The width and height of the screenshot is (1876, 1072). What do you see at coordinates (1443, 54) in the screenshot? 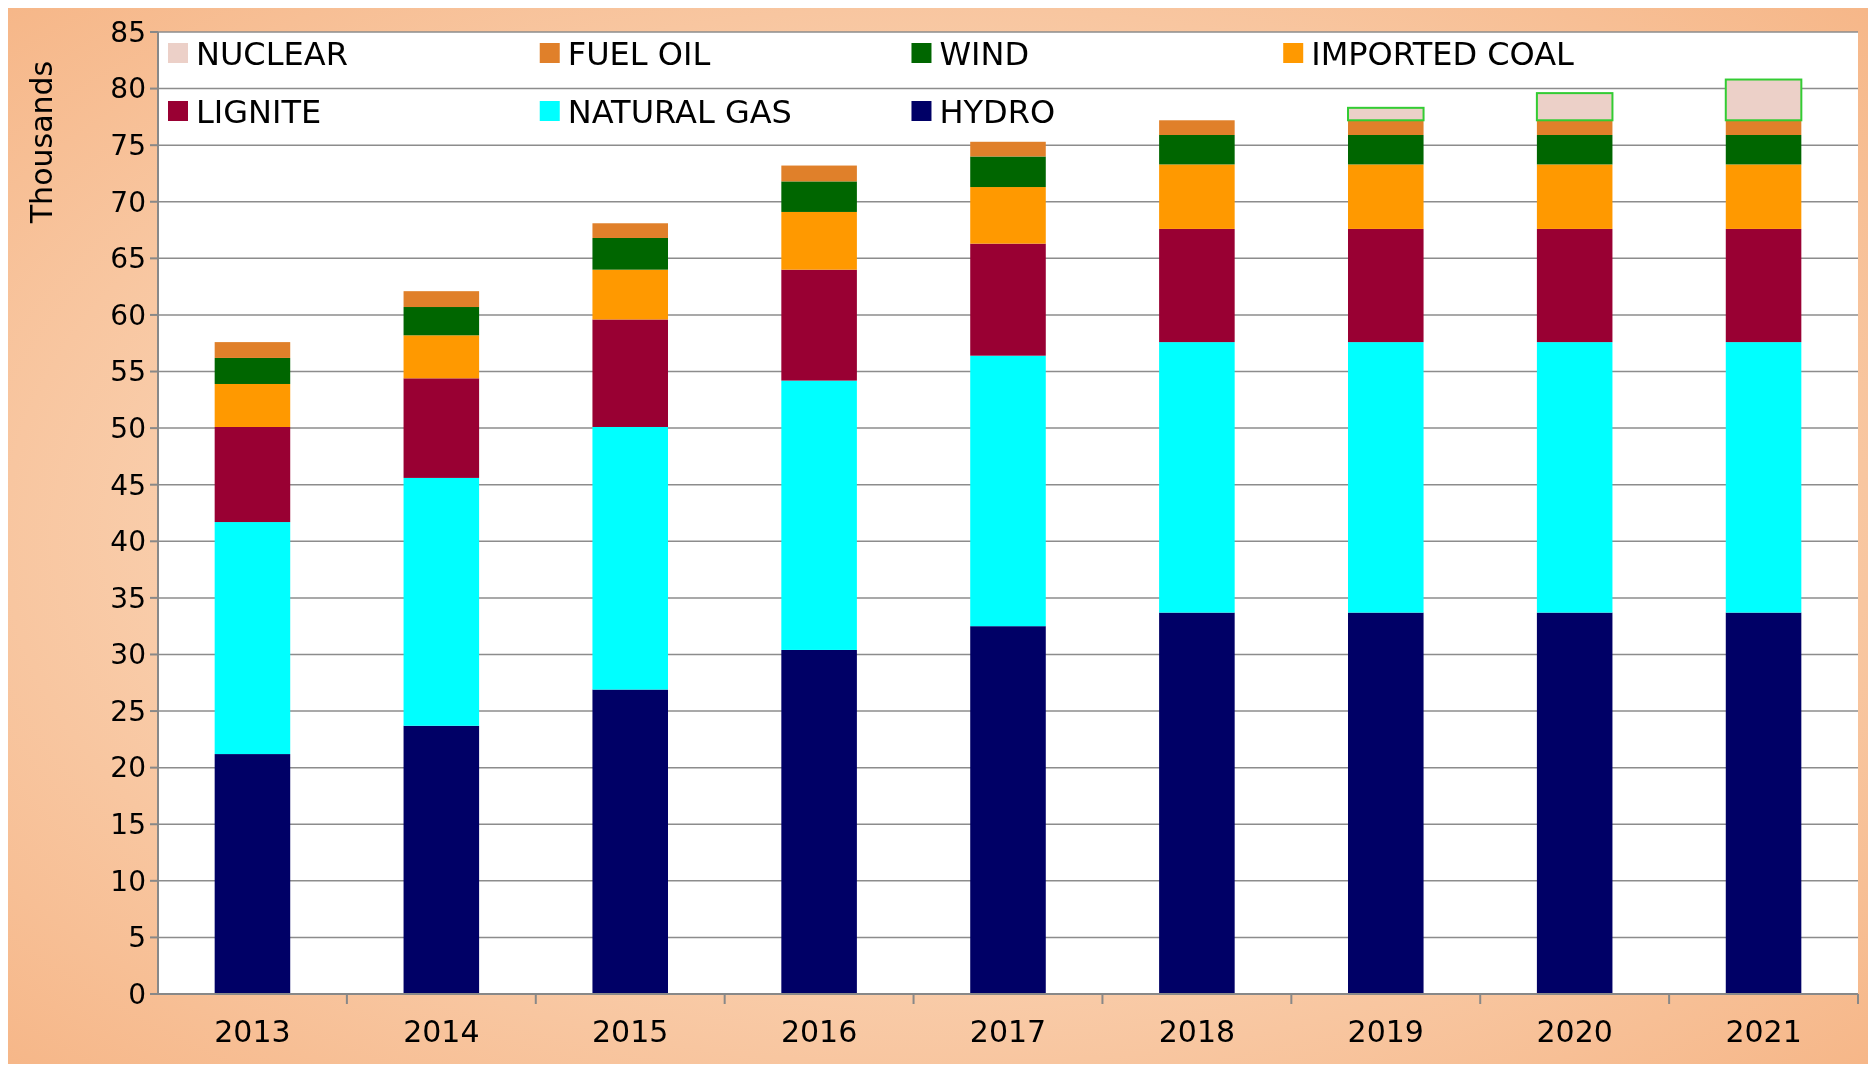
I see `legend-label: IMPORTED COAL` at bounding box center [1443, 54].